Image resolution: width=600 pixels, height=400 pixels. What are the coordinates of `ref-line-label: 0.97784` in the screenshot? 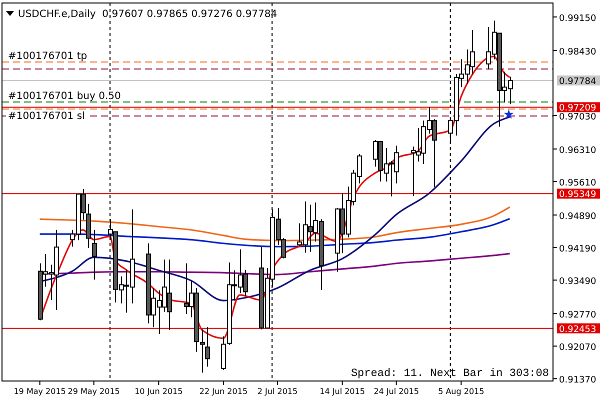 It's located at (577, 81).